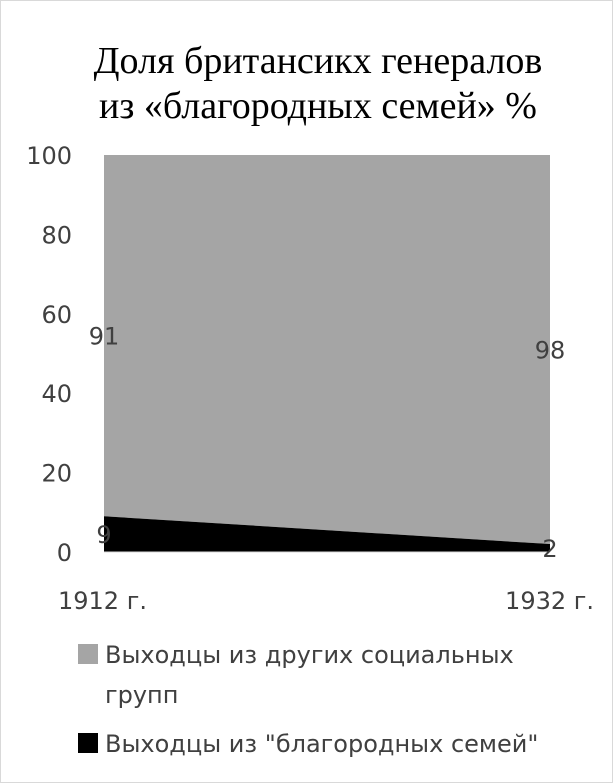 The width and height of the screenshot is (613, 783). I want to click on chart-title-line-2: из «благородных семей» %, so click(318, 106).